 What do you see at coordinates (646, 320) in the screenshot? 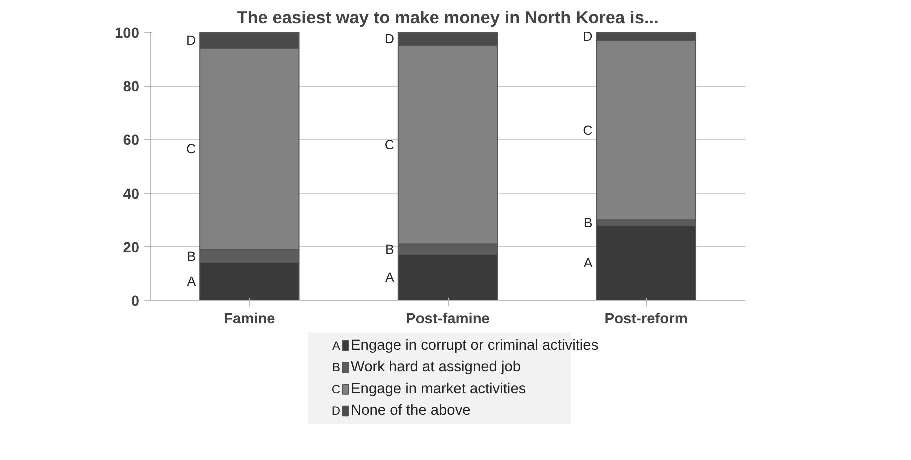
I see `x-tick-label: Post-reform` at bounding box center [646, 320].